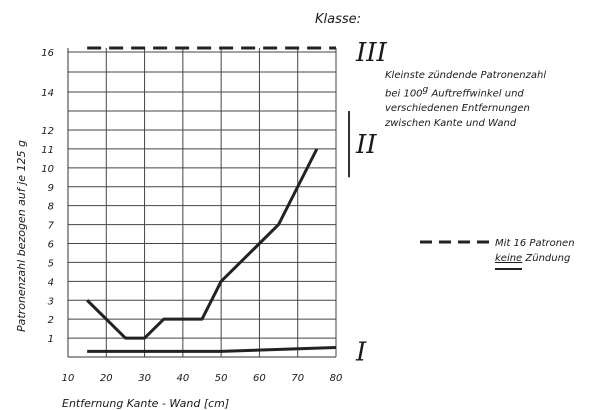  I want to click on y-tick-label: 10, so click(47, 169).